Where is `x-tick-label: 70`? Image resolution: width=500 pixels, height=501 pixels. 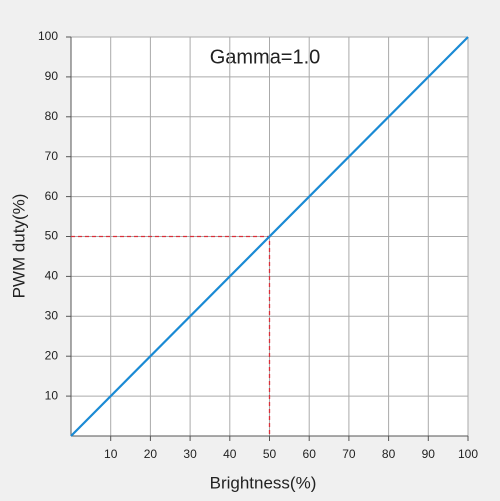
x-tick-label: 70 is located at coordinates (349, 454).